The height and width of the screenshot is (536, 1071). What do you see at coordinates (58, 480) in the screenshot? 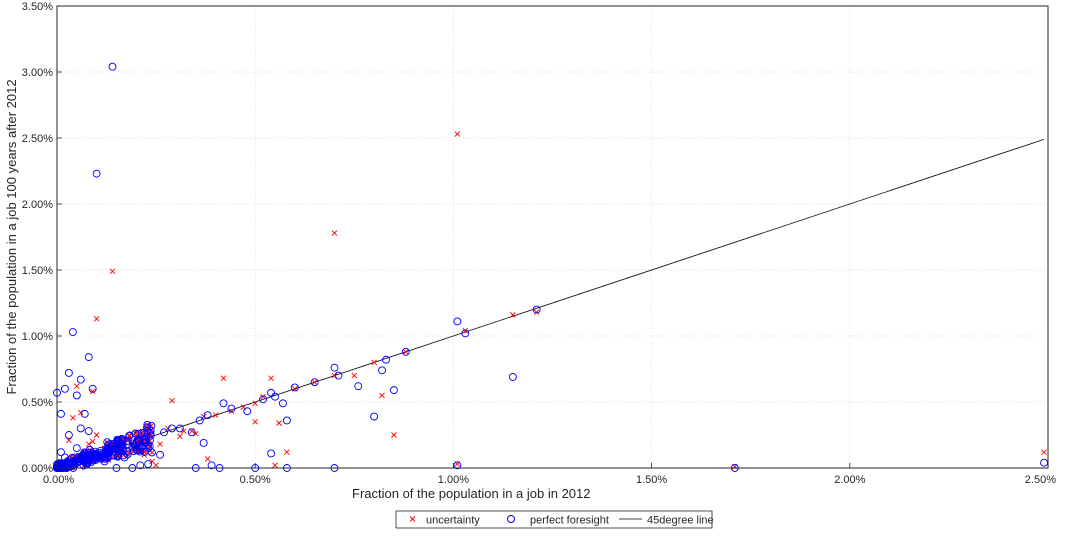
I see `x-tick-label: 0.00%` at bounding box center [58, 480].